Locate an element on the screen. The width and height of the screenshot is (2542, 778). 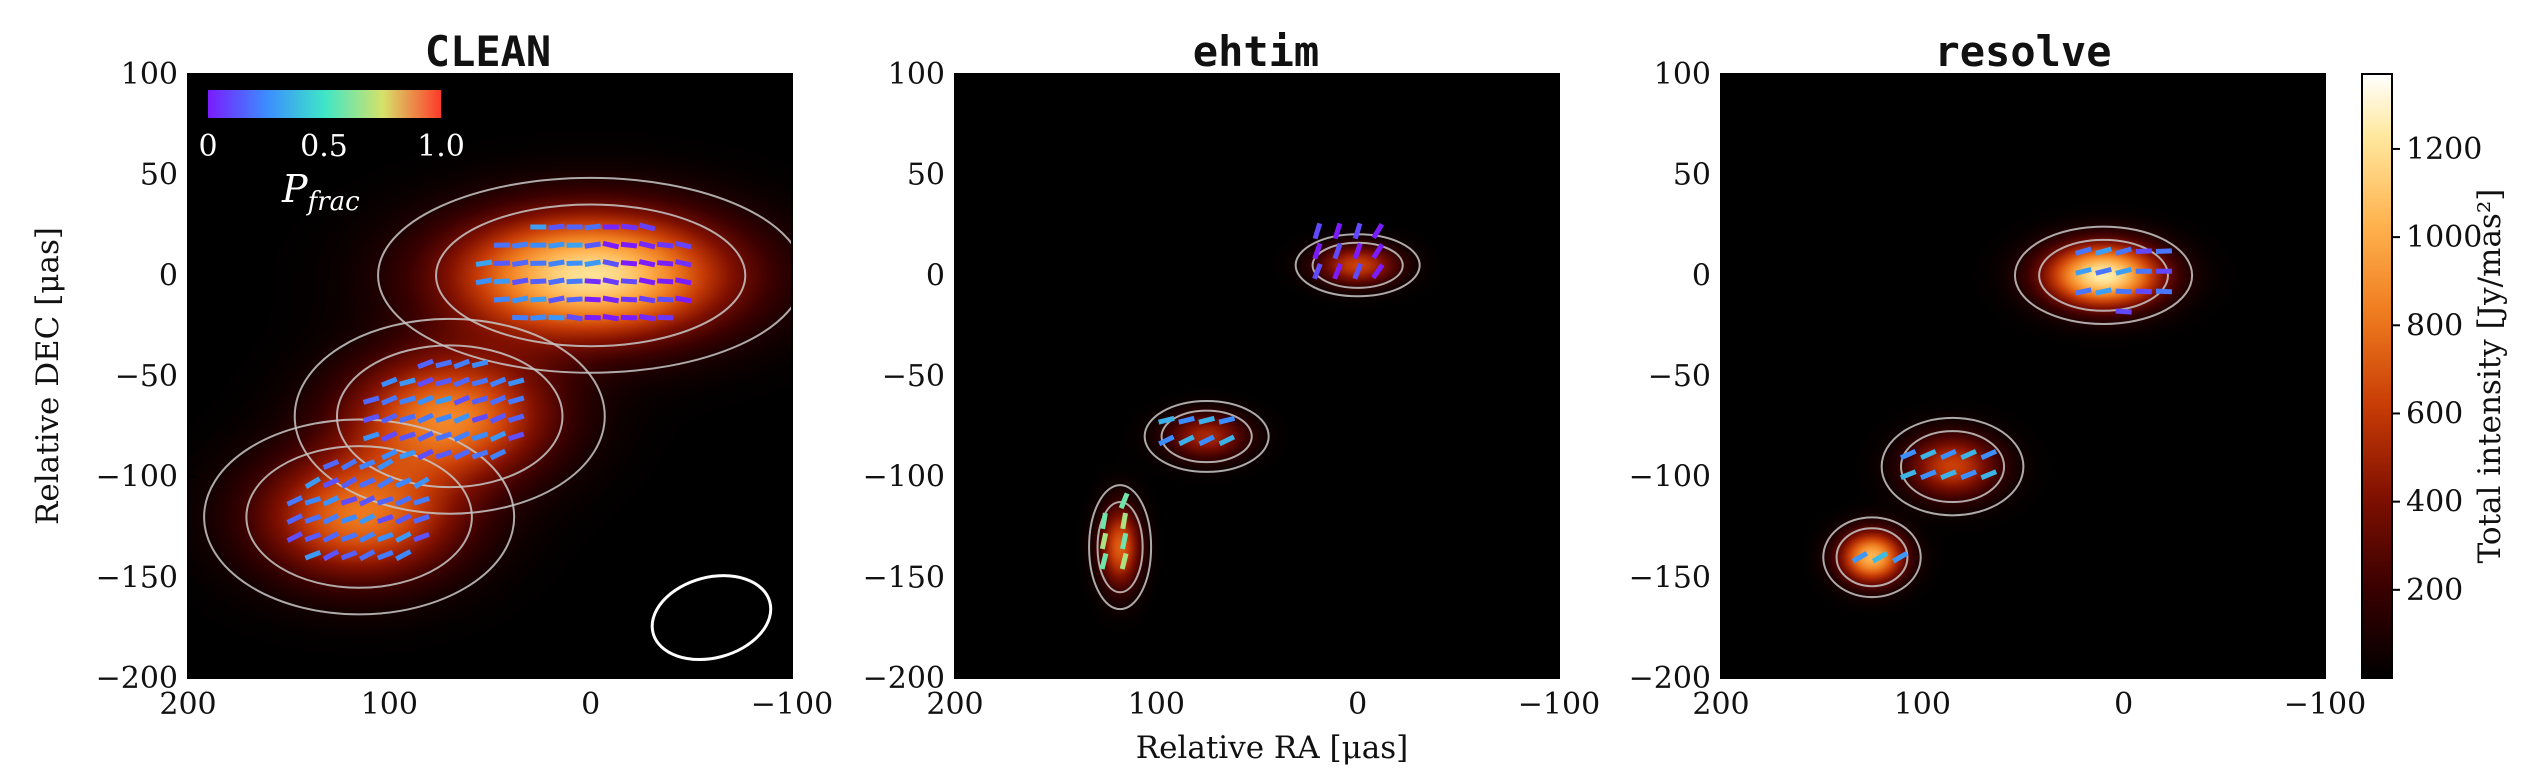
colorbar-tick-label: 200 is located at coordinates (2434, 590).